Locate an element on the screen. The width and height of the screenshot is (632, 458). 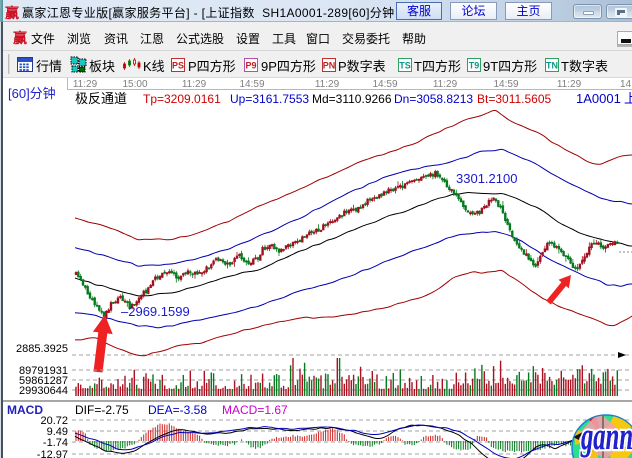
svg-text: T9 is located at coordinates (474, 66).